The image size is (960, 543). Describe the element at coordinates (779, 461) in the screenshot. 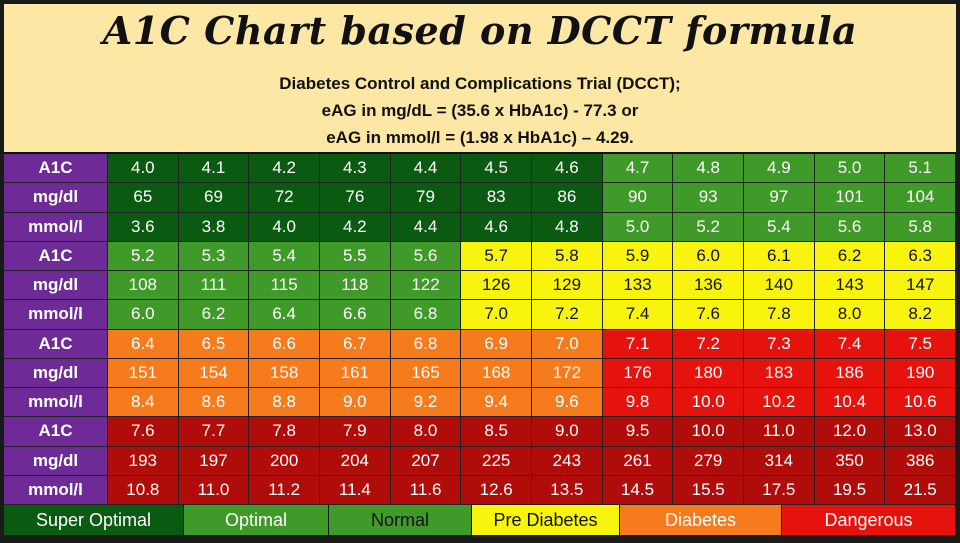

I see `cell-mgdl: 314` at that location.